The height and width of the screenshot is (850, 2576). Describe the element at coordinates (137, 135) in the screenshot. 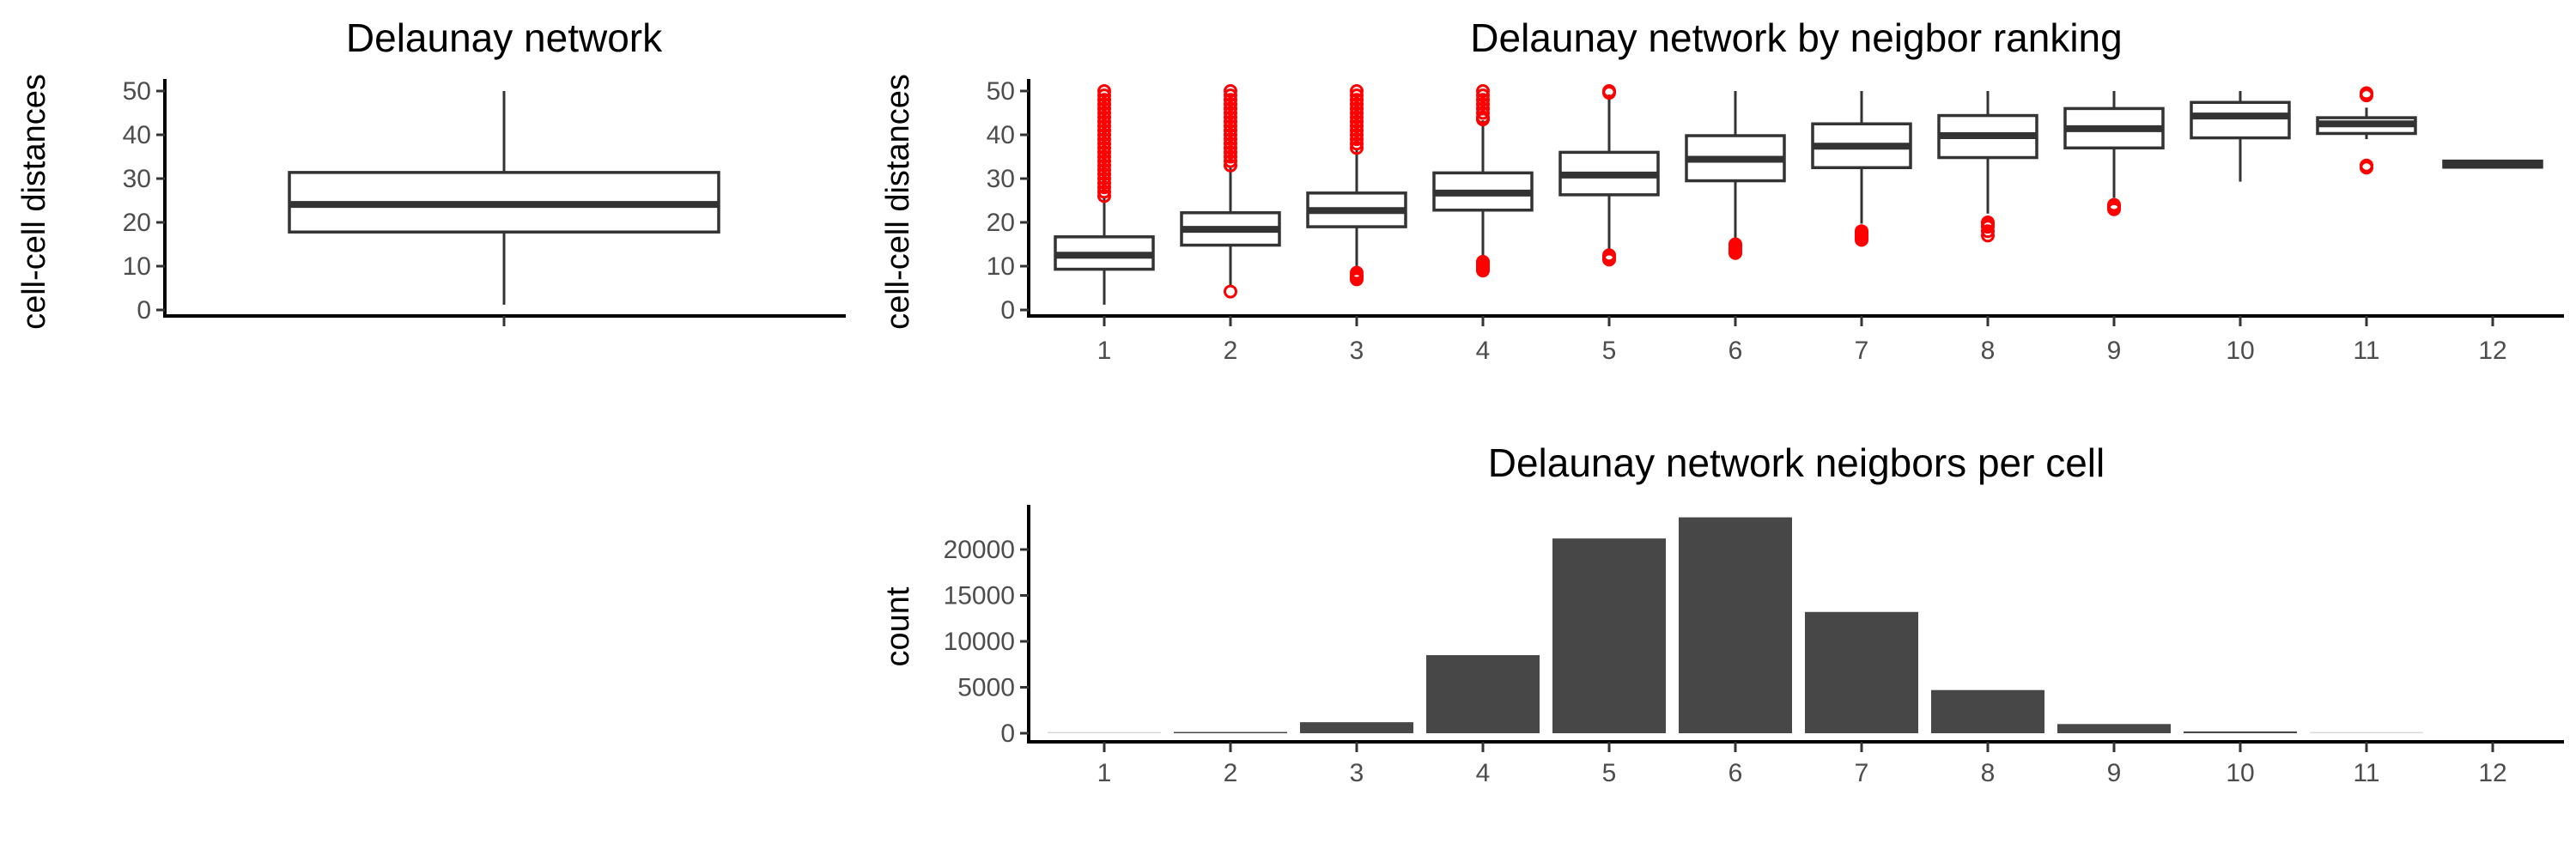

I see `y-tick-label: 40` at that location.